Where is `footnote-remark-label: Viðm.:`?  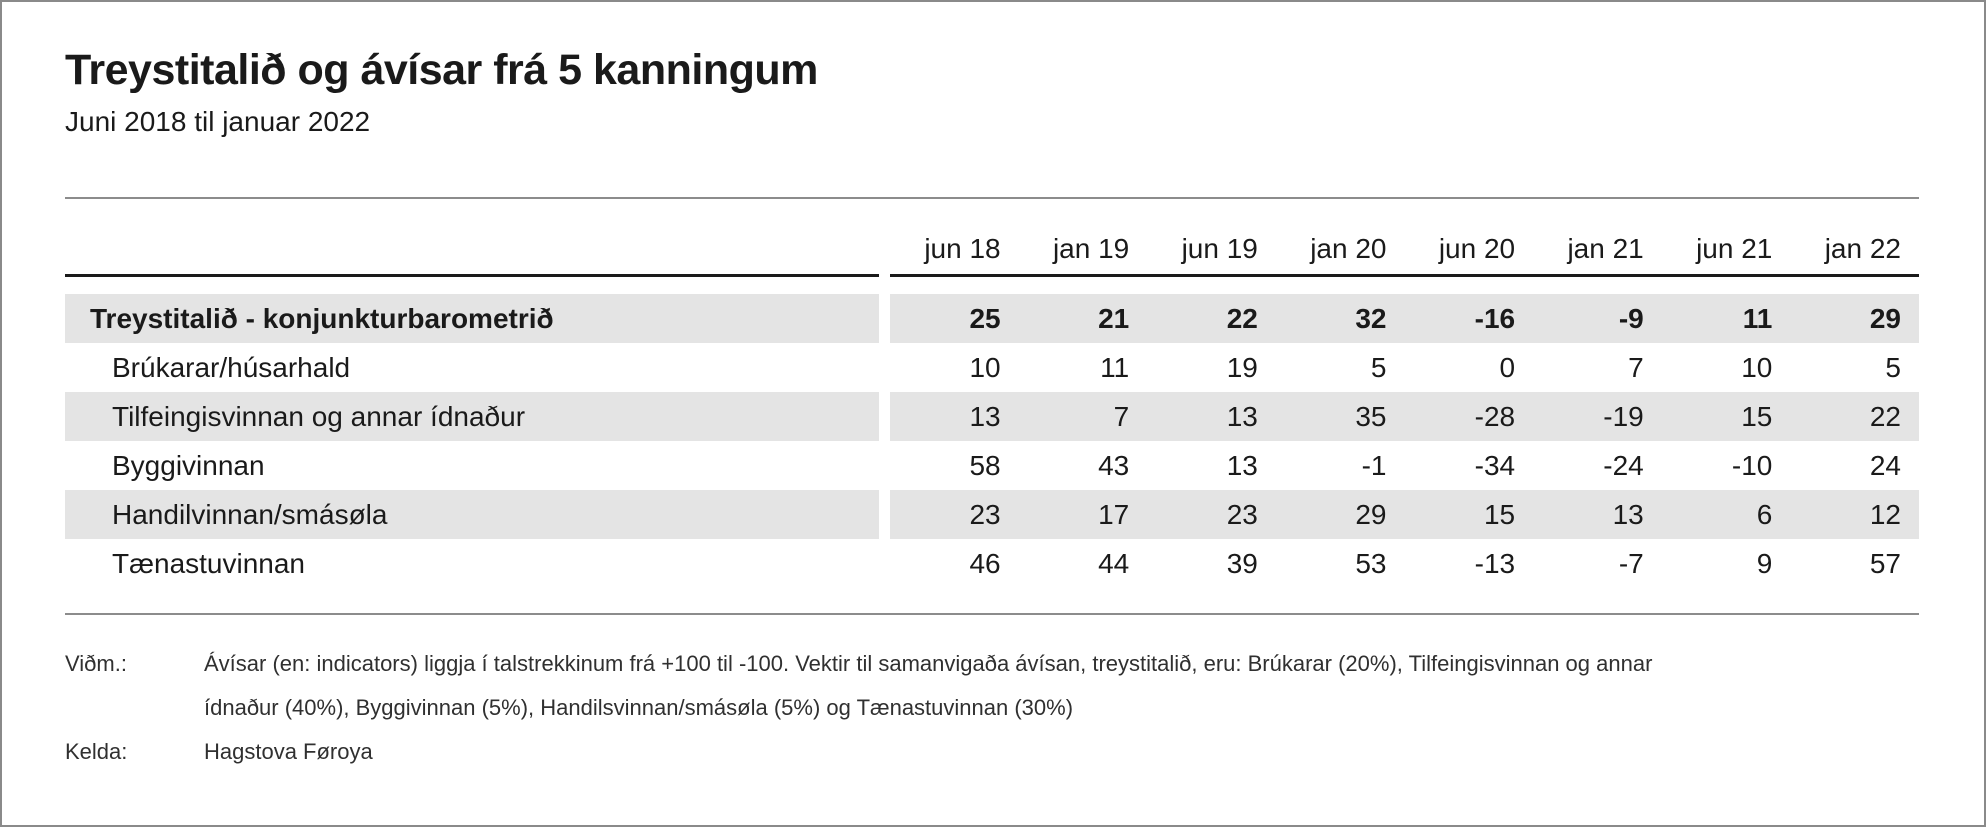 footnote-remark-label: Viðm.: is located at coordinates (96, 663).